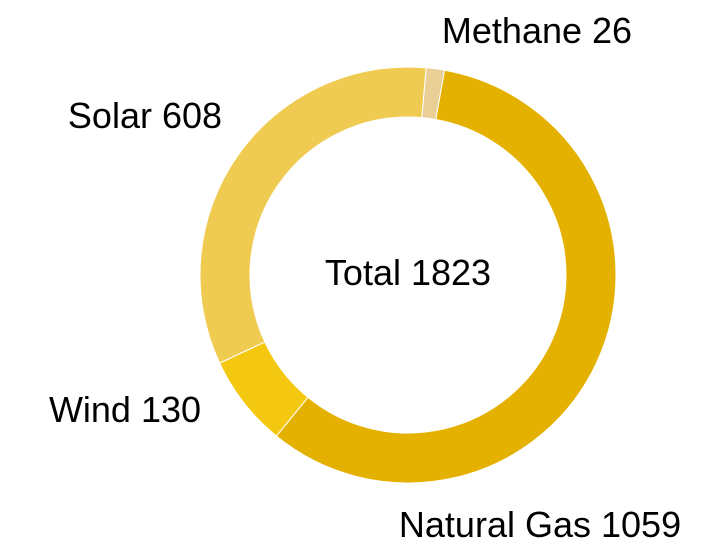 The height and width of the screenshot is (555, 711). I want to click on slice-label: Solar 608, so click(145, 115).